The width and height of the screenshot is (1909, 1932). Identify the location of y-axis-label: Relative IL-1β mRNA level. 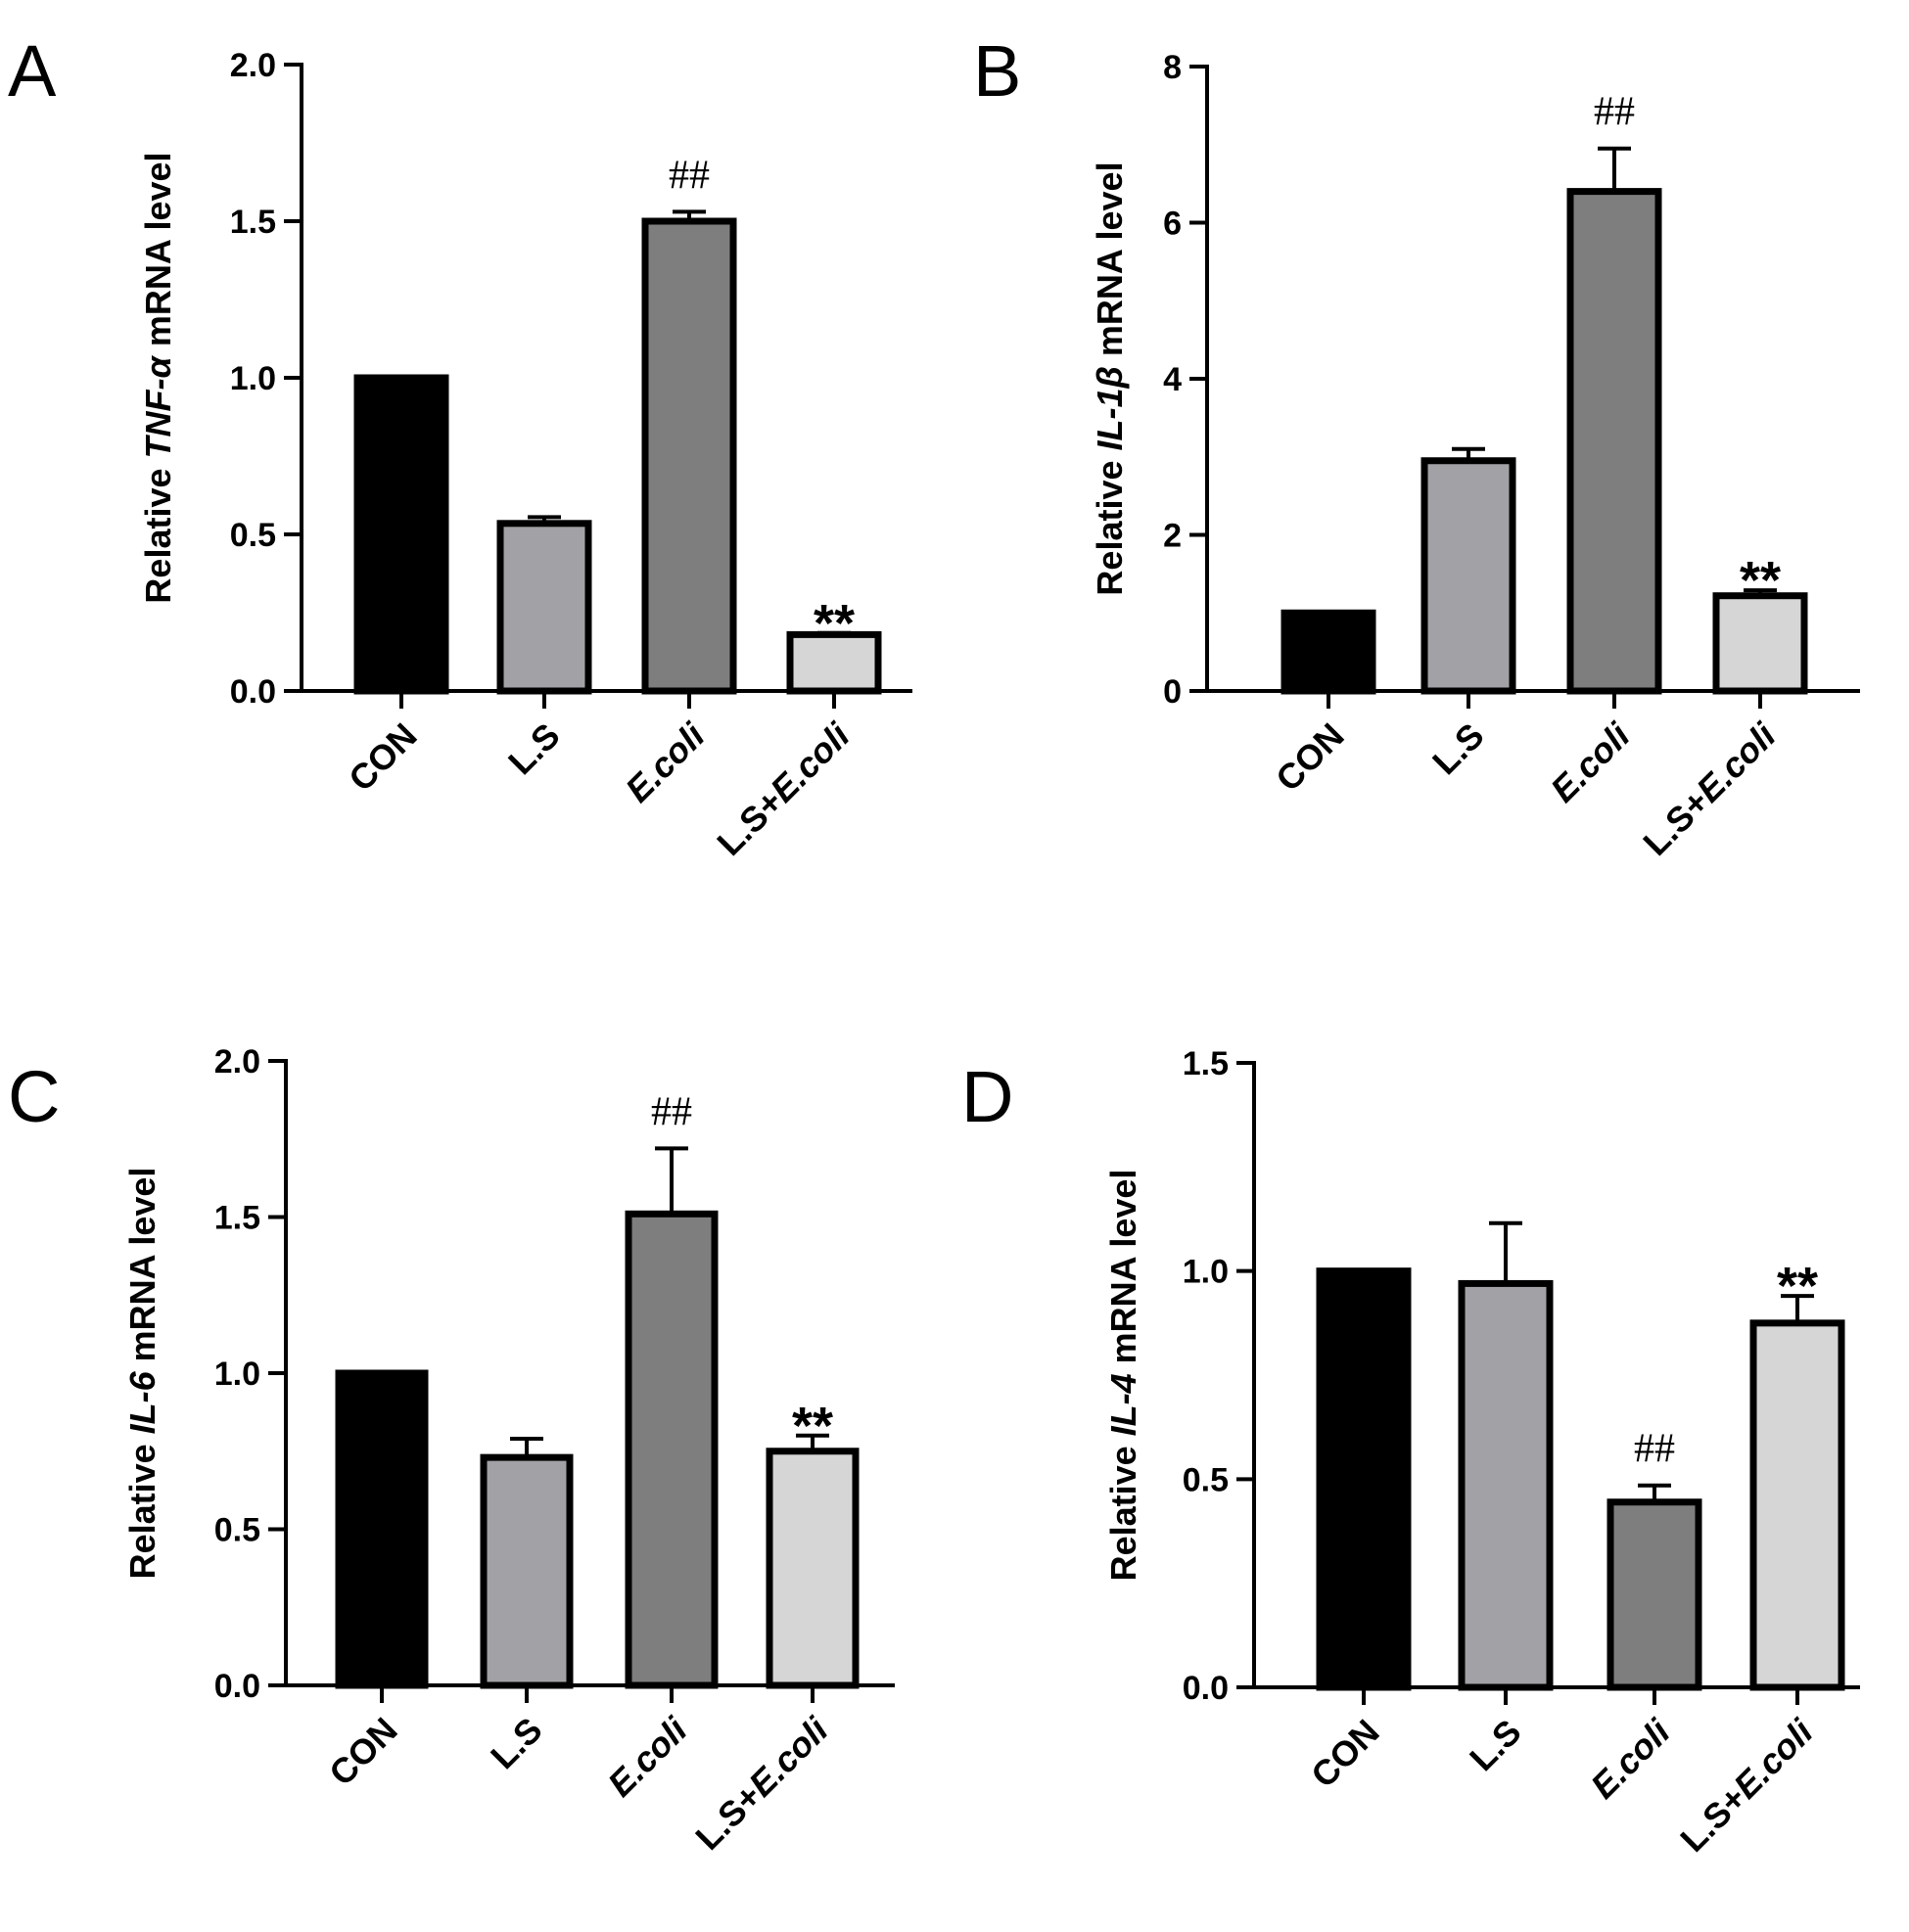
(1110, 378).